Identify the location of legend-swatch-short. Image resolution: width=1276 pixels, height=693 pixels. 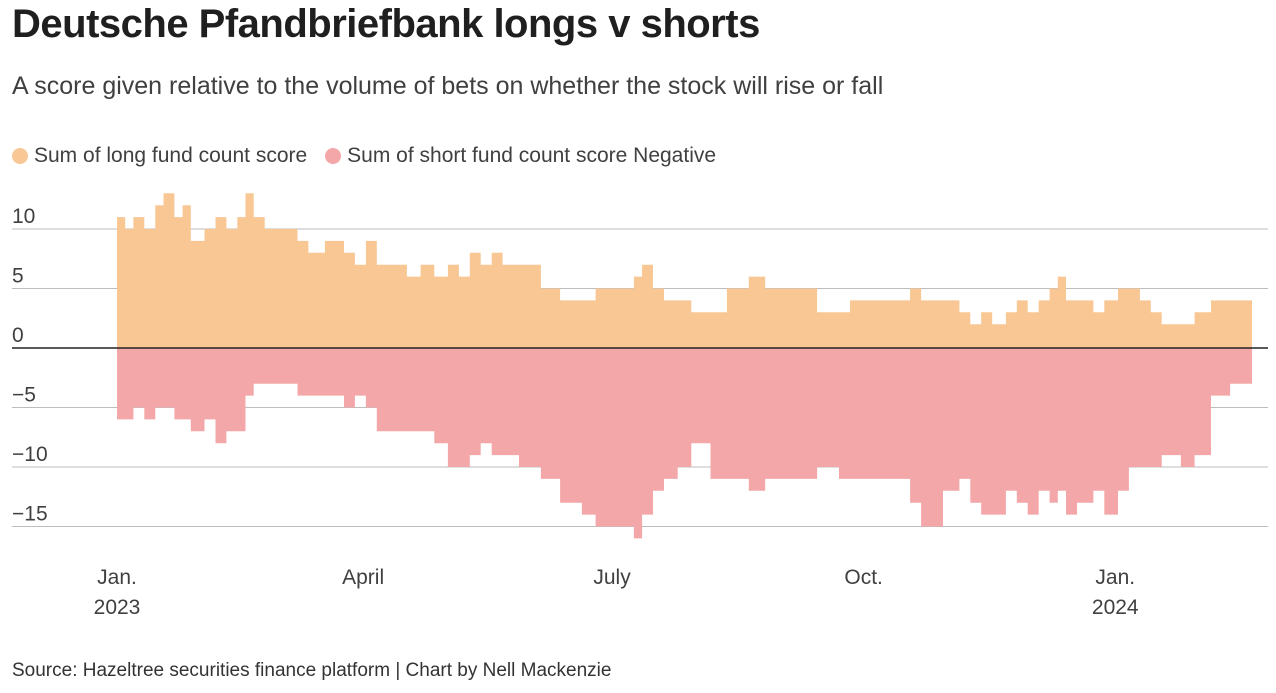
(333, 156).